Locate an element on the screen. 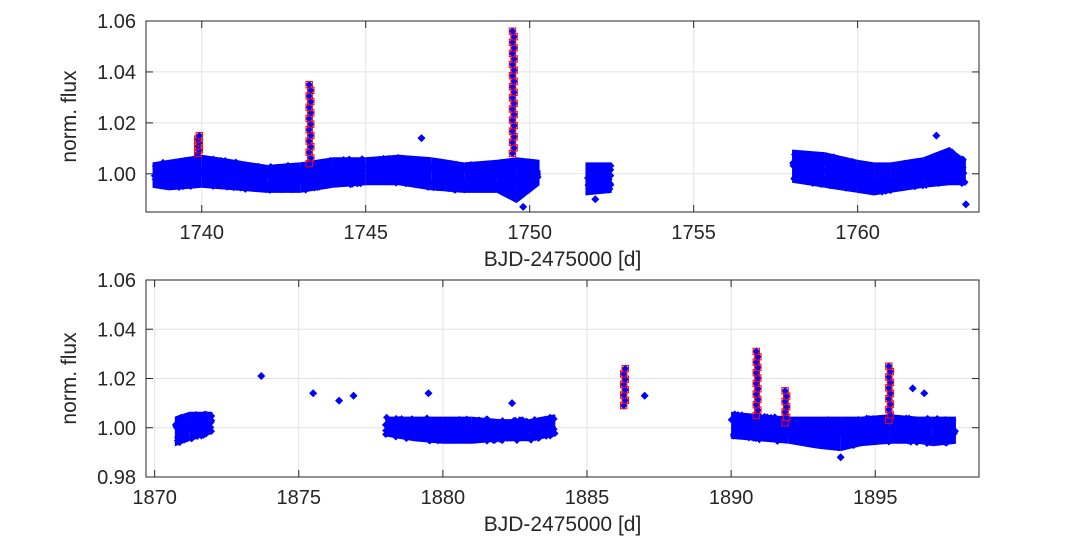 This screenshot has width=1083, height=542. x-tick-label: 1895 is located at coordinates (875, 498).